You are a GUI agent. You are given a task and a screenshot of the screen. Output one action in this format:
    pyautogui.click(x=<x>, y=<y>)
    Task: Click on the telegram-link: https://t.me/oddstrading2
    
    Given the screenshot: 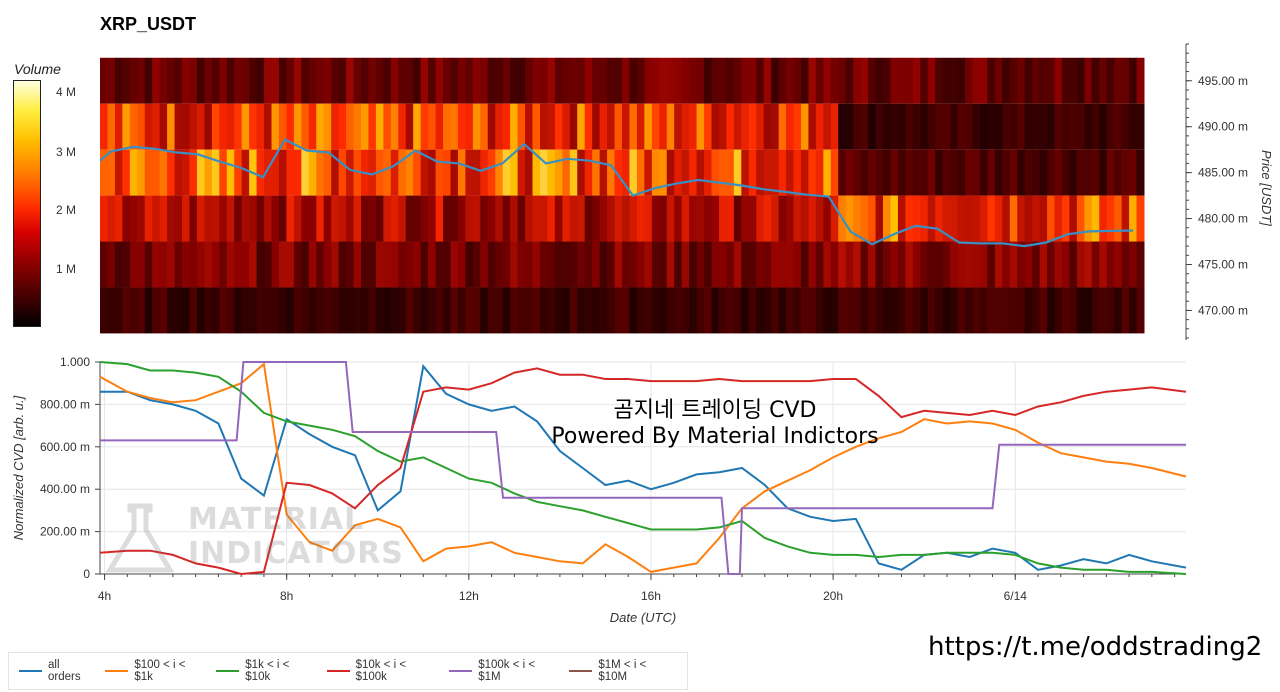 What is the action you would take?
    pyautogui.click(x=1095, y=647)
    